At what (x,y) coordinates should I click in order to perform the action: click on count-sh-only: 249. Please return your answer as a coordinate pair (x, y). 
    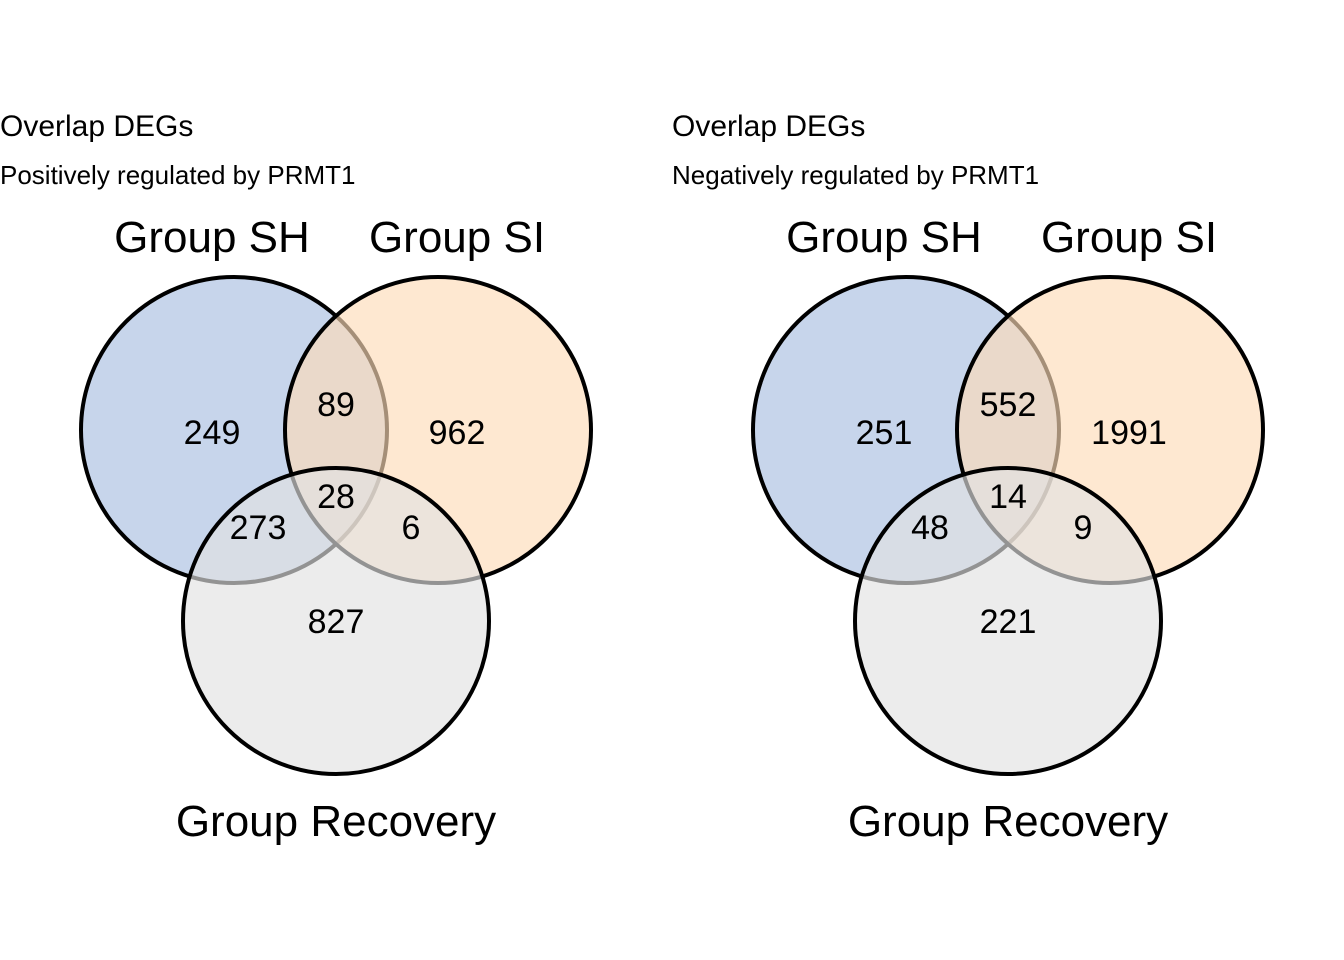
    Looking at the image, I should click on (212, 433).